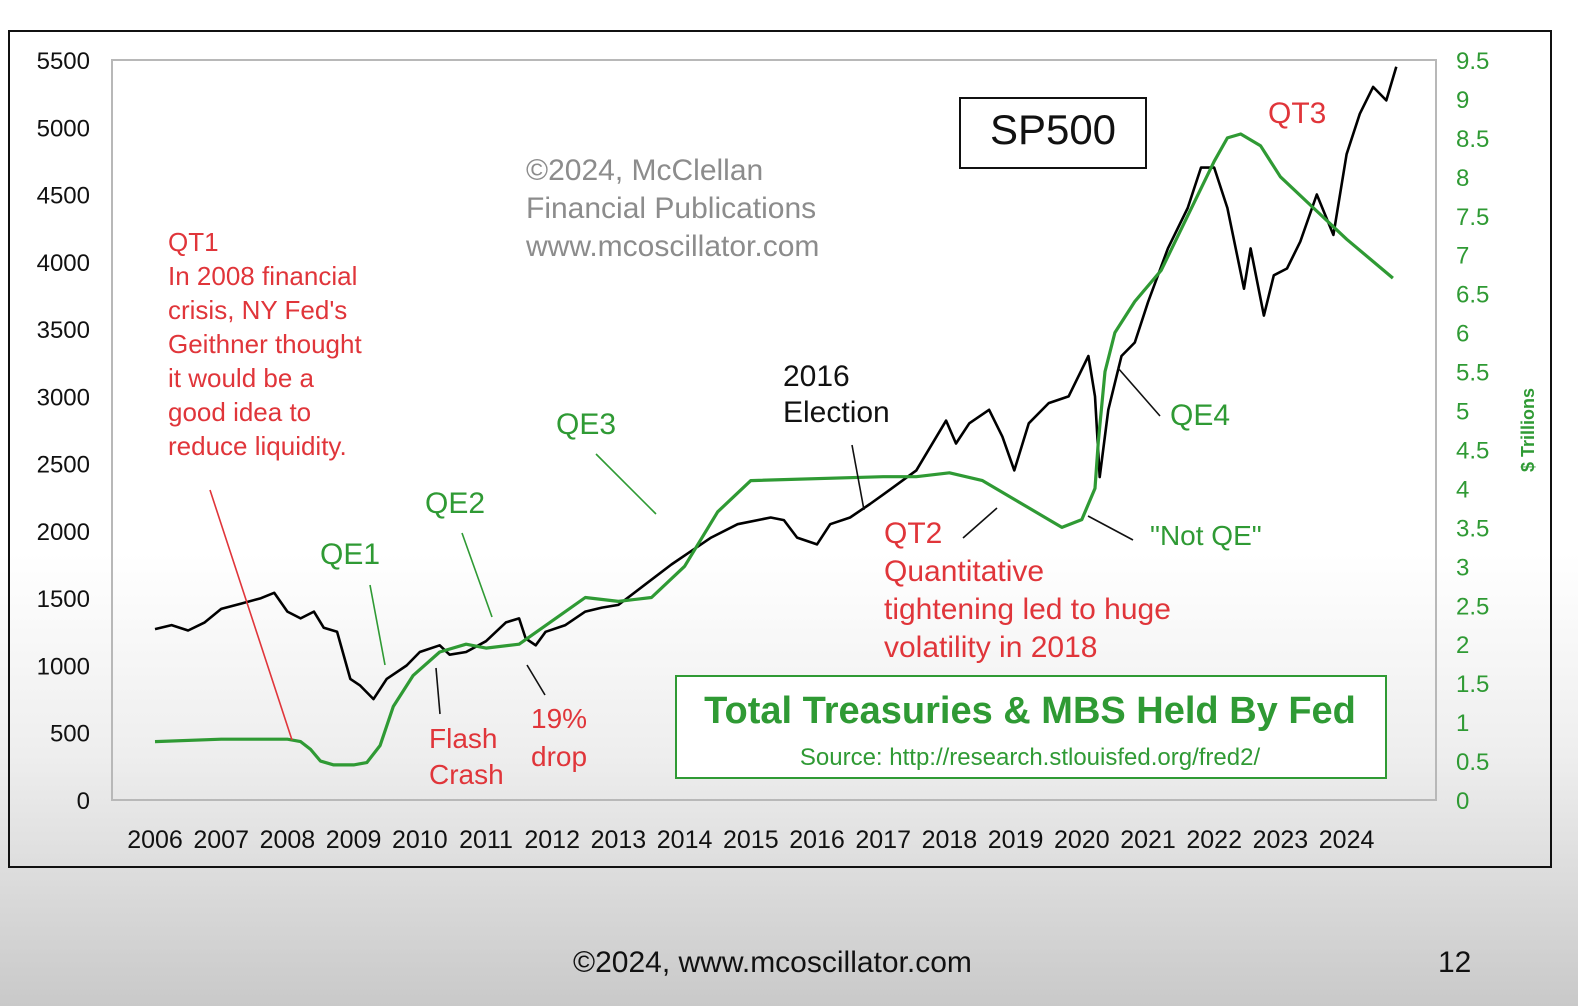 The image size is (1578, 1006). Describe the element at coordinates (239, 412) in the screenshot. I see `qt1-note-line: good idea to` at that location.